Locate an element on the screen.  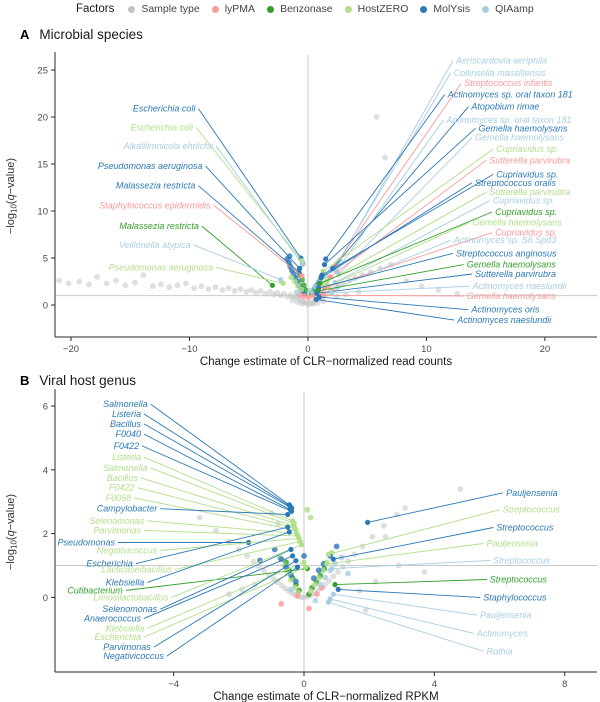
panel-a-letter: A is located at coordinates (25, 34).